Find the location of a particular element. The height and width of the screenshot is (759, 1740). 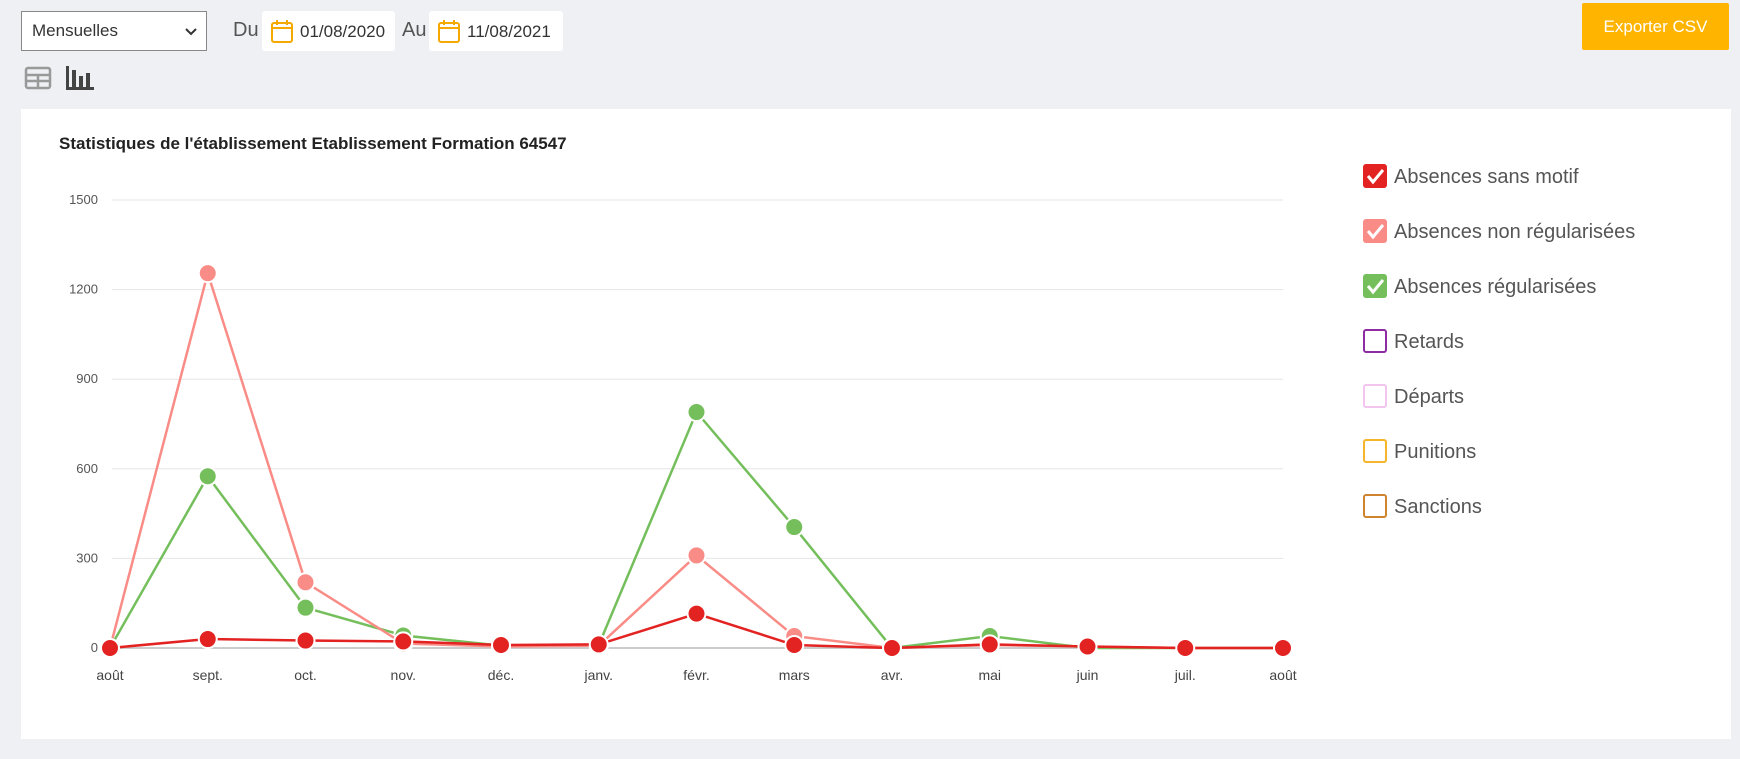

y-tick-label: 0 is located at coordinates (94, 647).